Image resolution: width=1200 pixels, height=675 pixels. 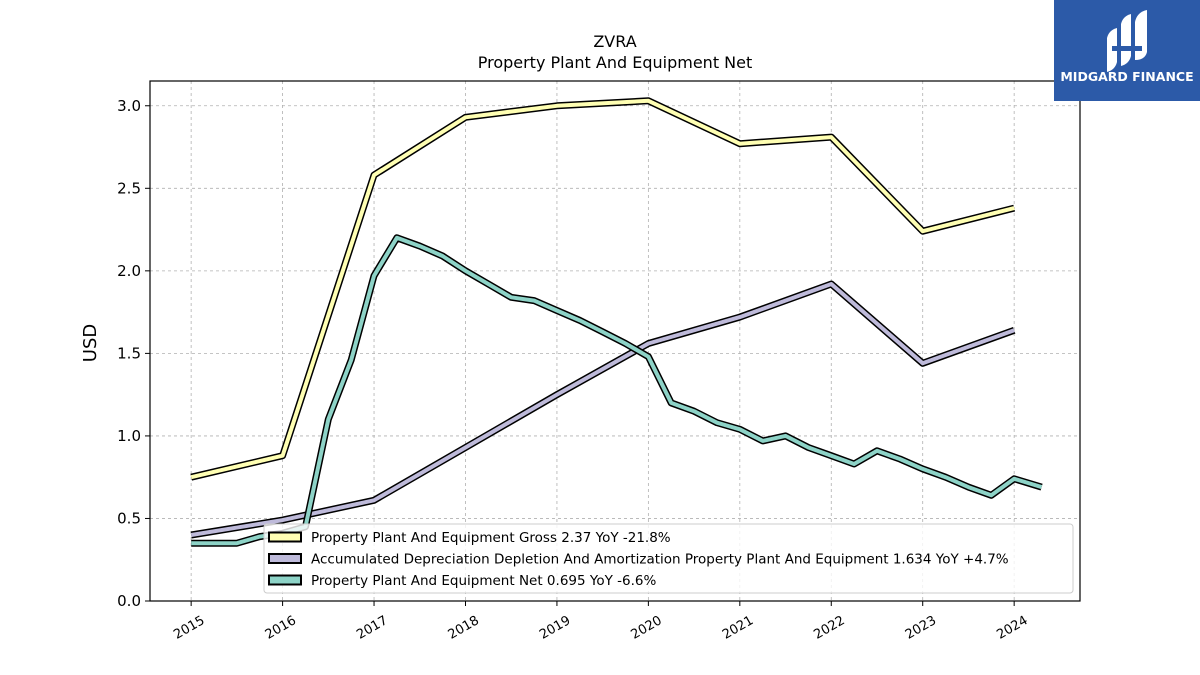 What do you see at coordinates (129, 436) in the screenshot?
I see `y-tick-label: 1.0` at bounding box center [129, 436].